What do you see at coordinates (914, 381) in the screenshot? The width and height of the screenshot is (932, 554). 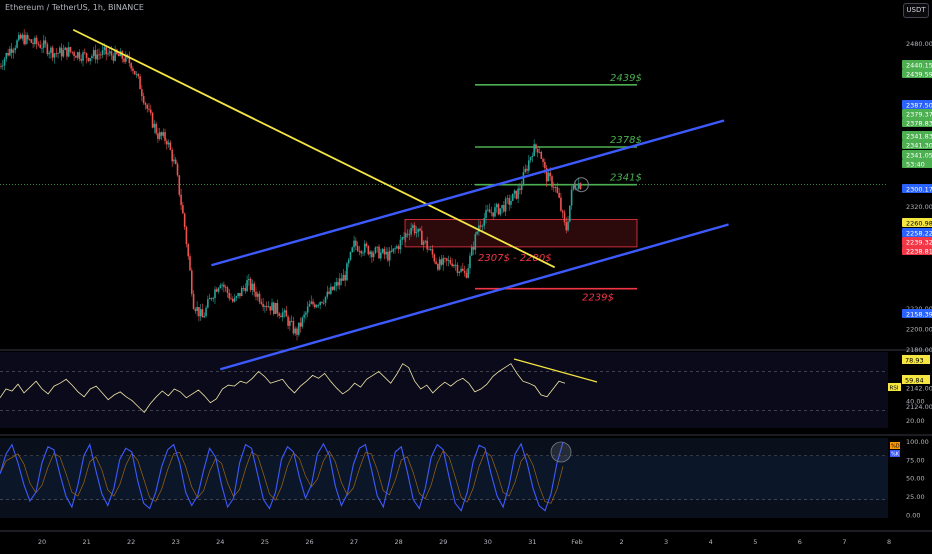 I see `rsi-value-label: 59.84` at bounding box center [914, 381].